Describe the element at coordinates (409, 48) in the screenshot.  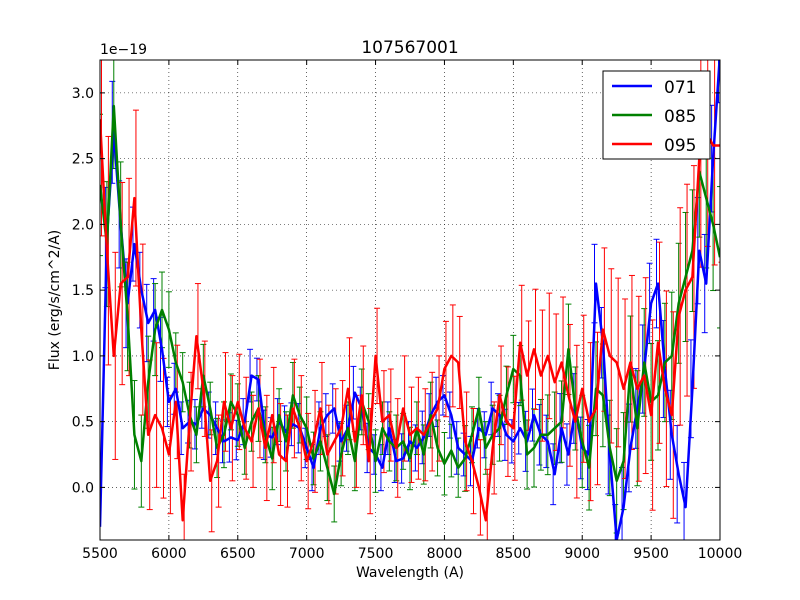
I see `chart-title: 107567001` at that location.